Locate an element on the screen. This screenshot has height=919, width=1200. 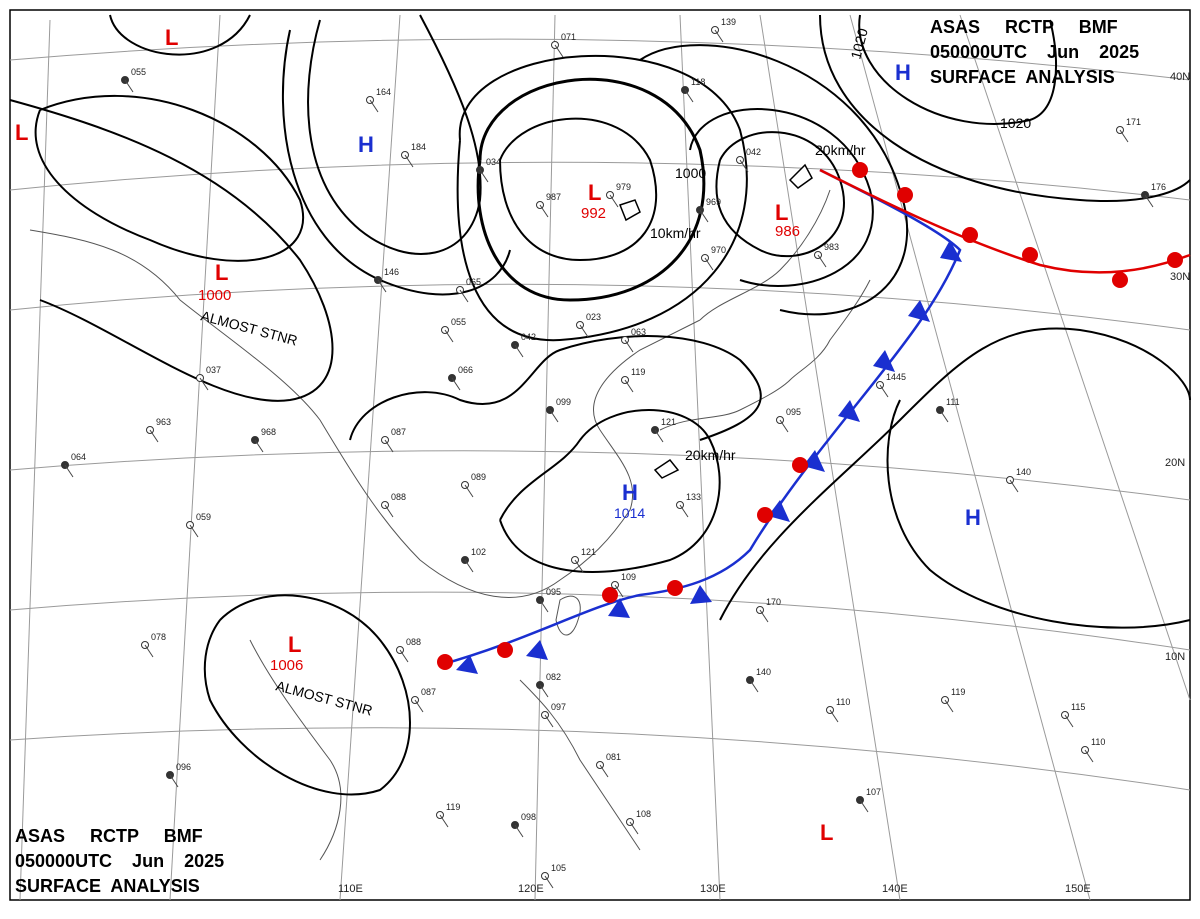
low-center-pressure: 1000 is located at coordinates (214, 295).